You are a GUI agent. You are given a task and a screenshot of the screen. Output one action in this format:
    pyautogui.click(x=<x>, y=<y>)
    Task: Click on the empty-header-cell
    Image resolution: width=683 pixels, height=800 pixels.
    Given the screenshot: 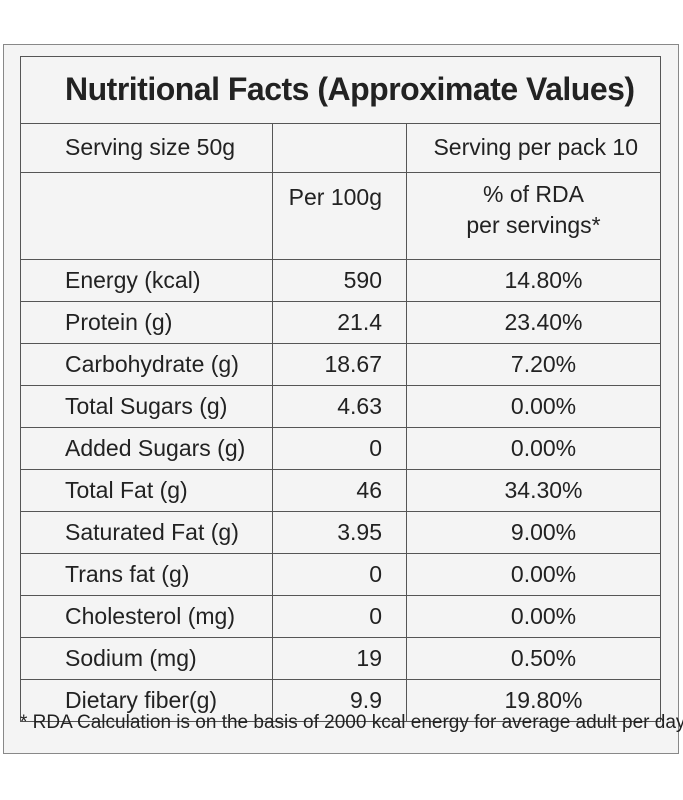 What is the action you would take?
    pyautogui.click(x=146, y=216)
    